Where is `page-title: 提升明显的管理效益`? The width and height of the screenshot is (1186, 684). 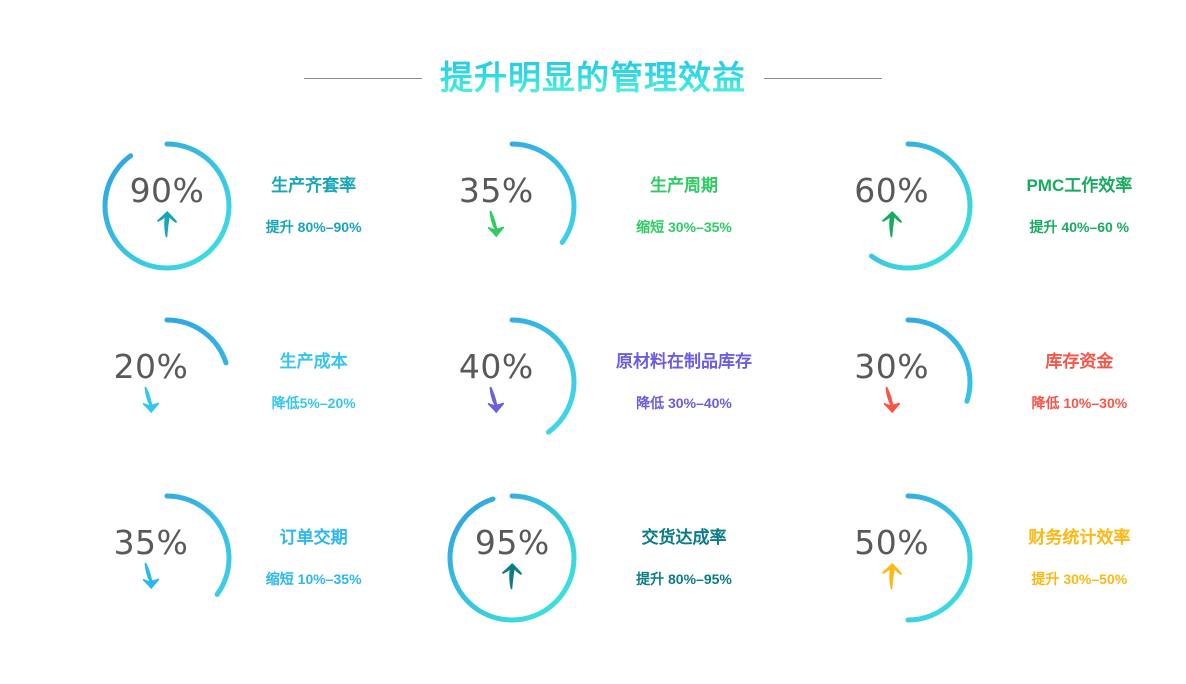 page-title: 提升明显的管理效益 is located at coordinates (593, 77).